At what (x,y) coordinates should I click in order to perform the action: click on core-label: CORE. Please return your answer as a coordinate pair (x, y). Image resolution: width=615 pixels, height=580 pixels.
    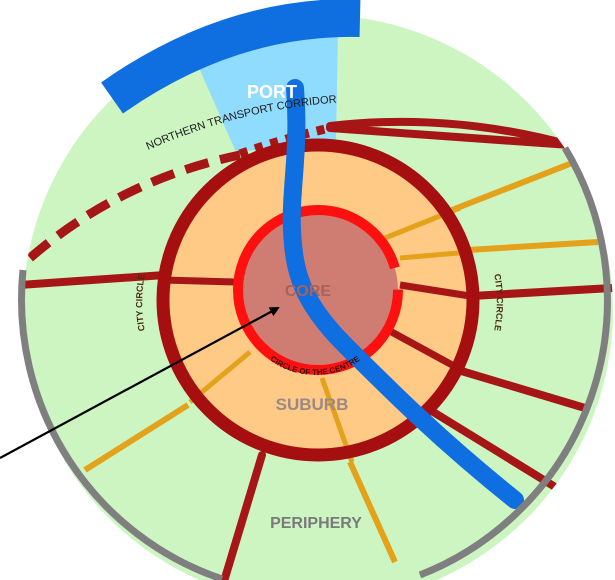
    Looking at the image, I should click on (308, 291).